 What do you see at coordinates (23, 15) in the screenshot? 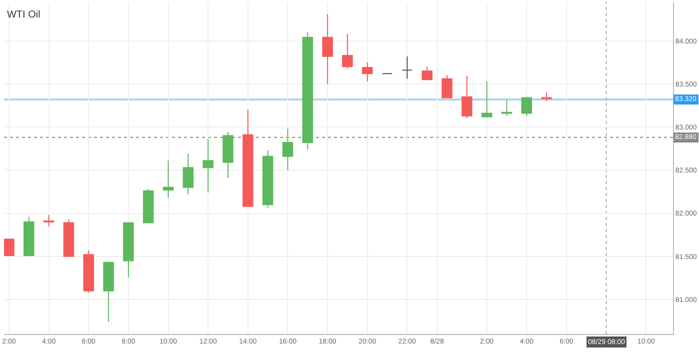
I see `text: WTI Oil` at bounding box center [23, 15].